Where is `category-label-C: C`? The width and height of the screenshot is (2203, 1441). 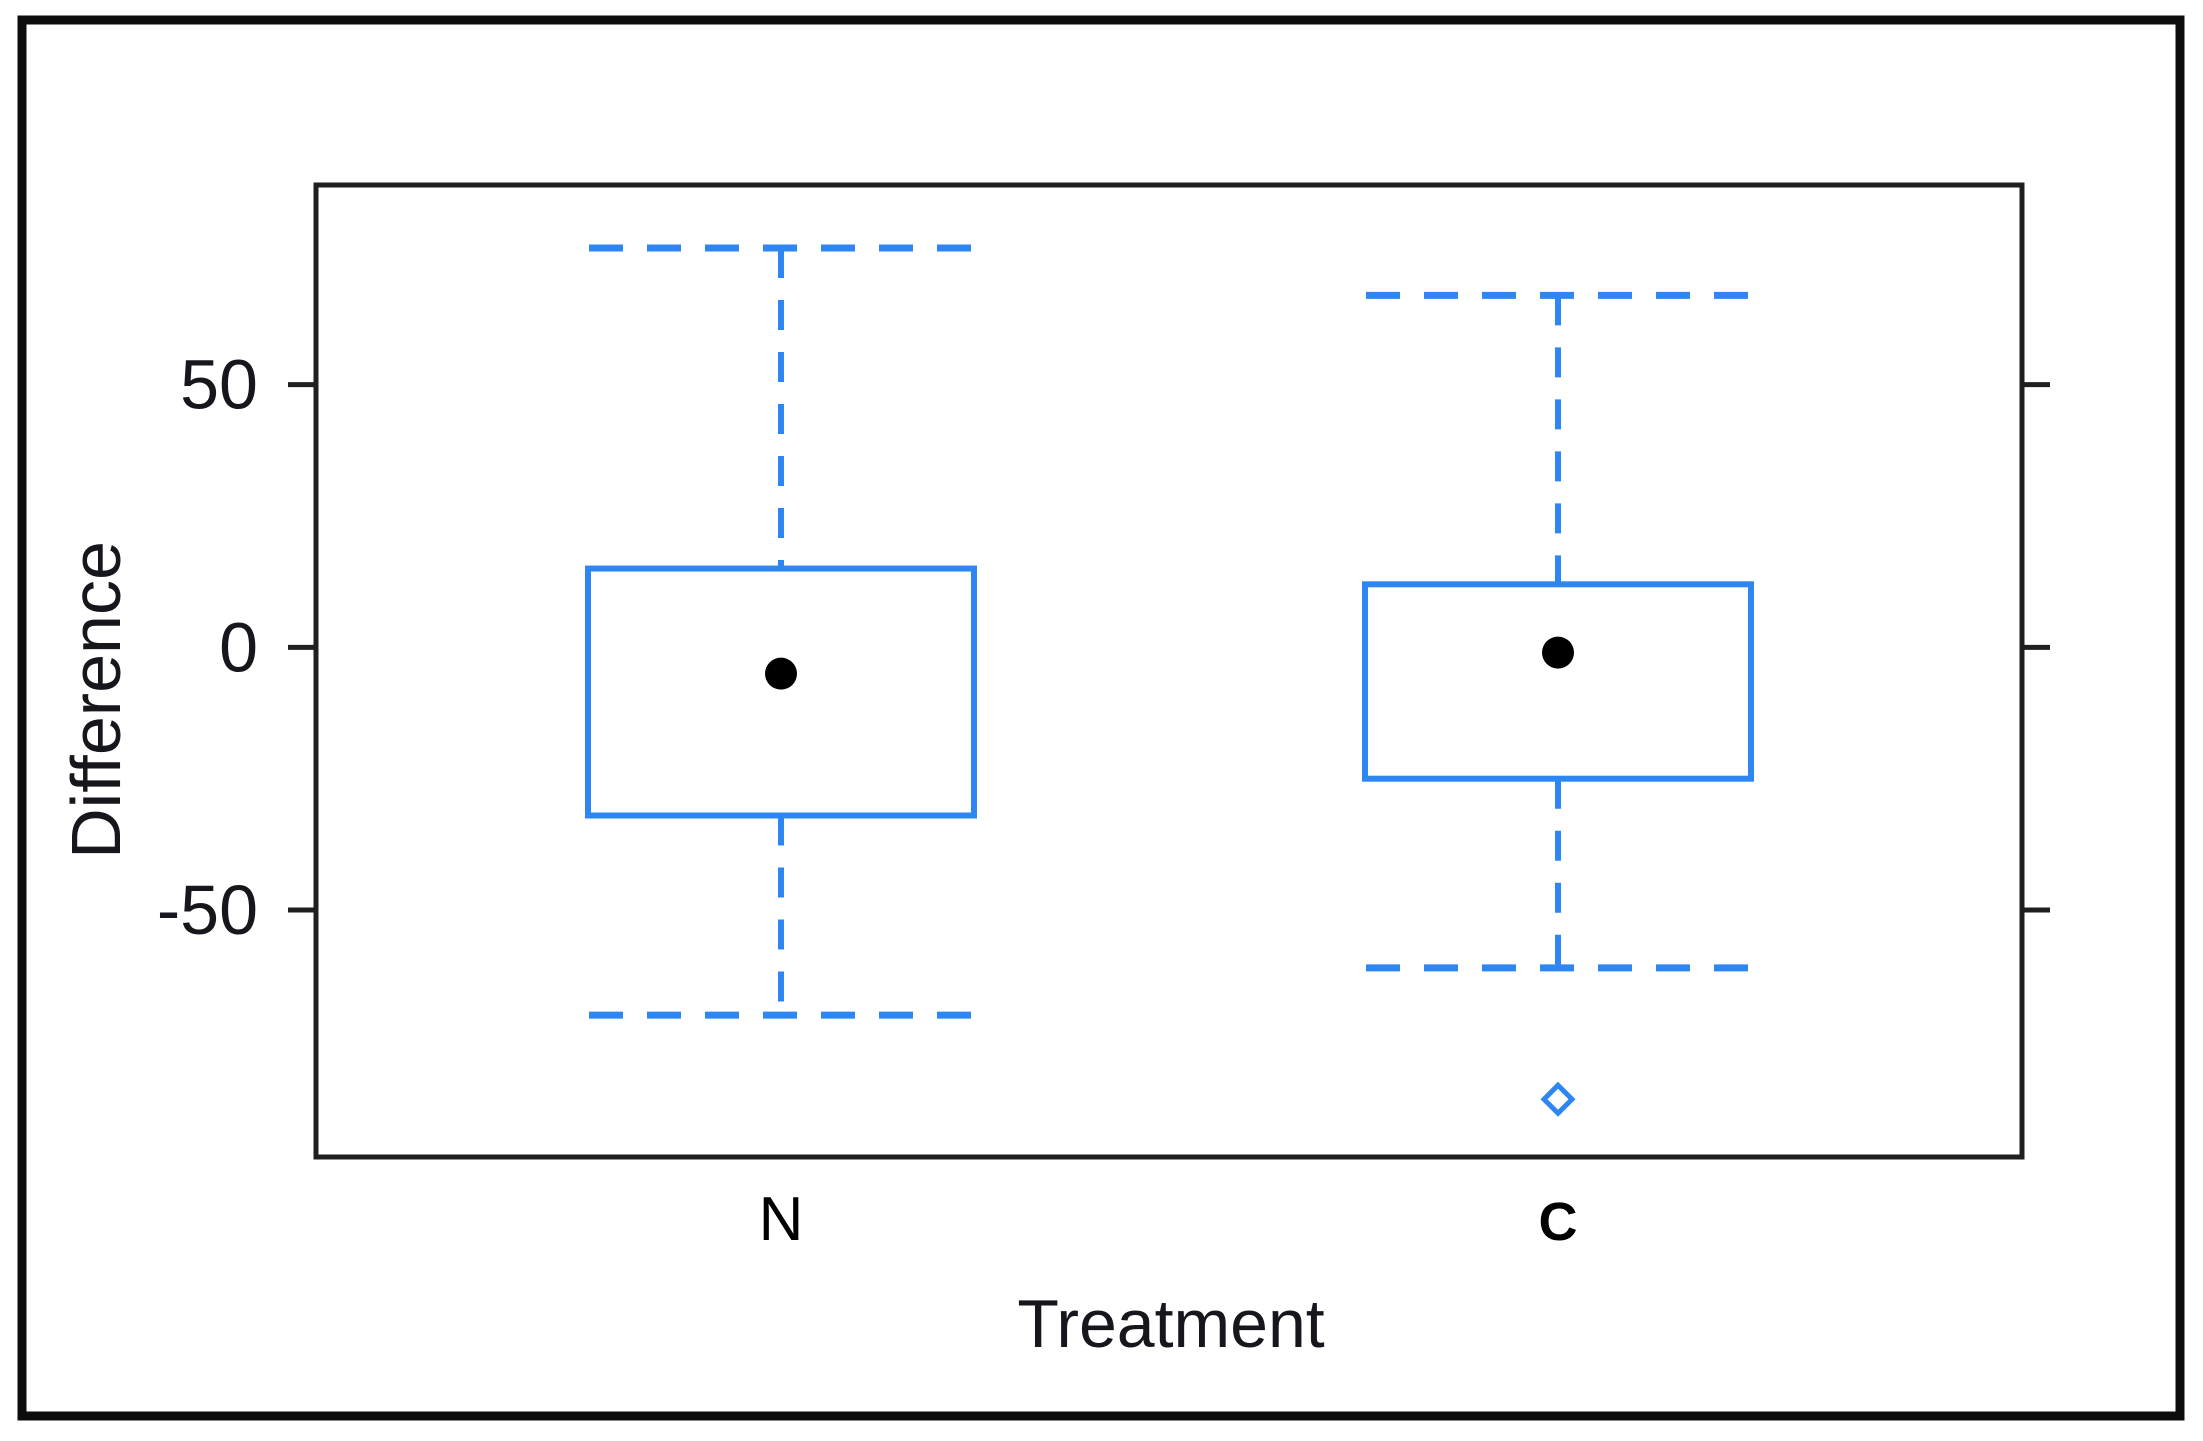 category-label-C: C is located at coordinates (1558, 1222).